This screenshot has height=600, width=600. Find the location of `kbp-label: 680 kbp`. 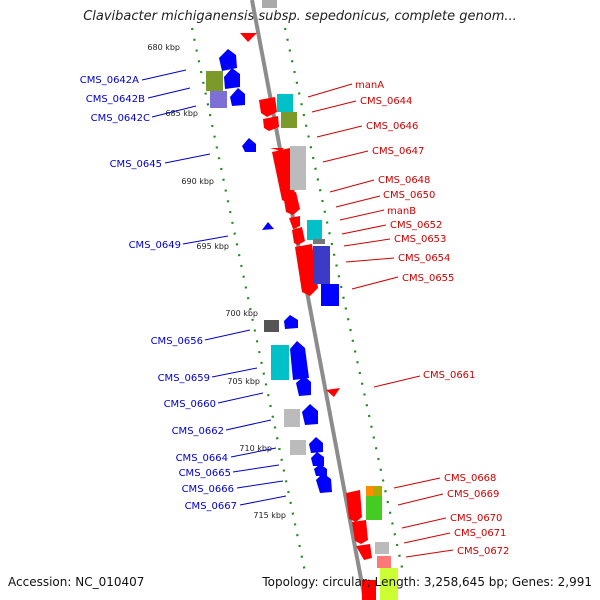

kbp-label: 680 kbp is located at coordinates (163, 47).